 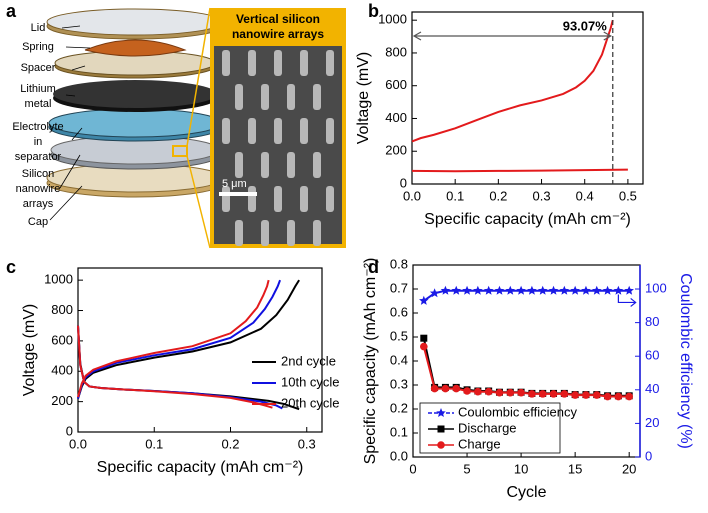 What do you see at coordinates (652, 422) in the screenshot?
I see `y2-tick-label: 20` at bounding box center [652, 422].